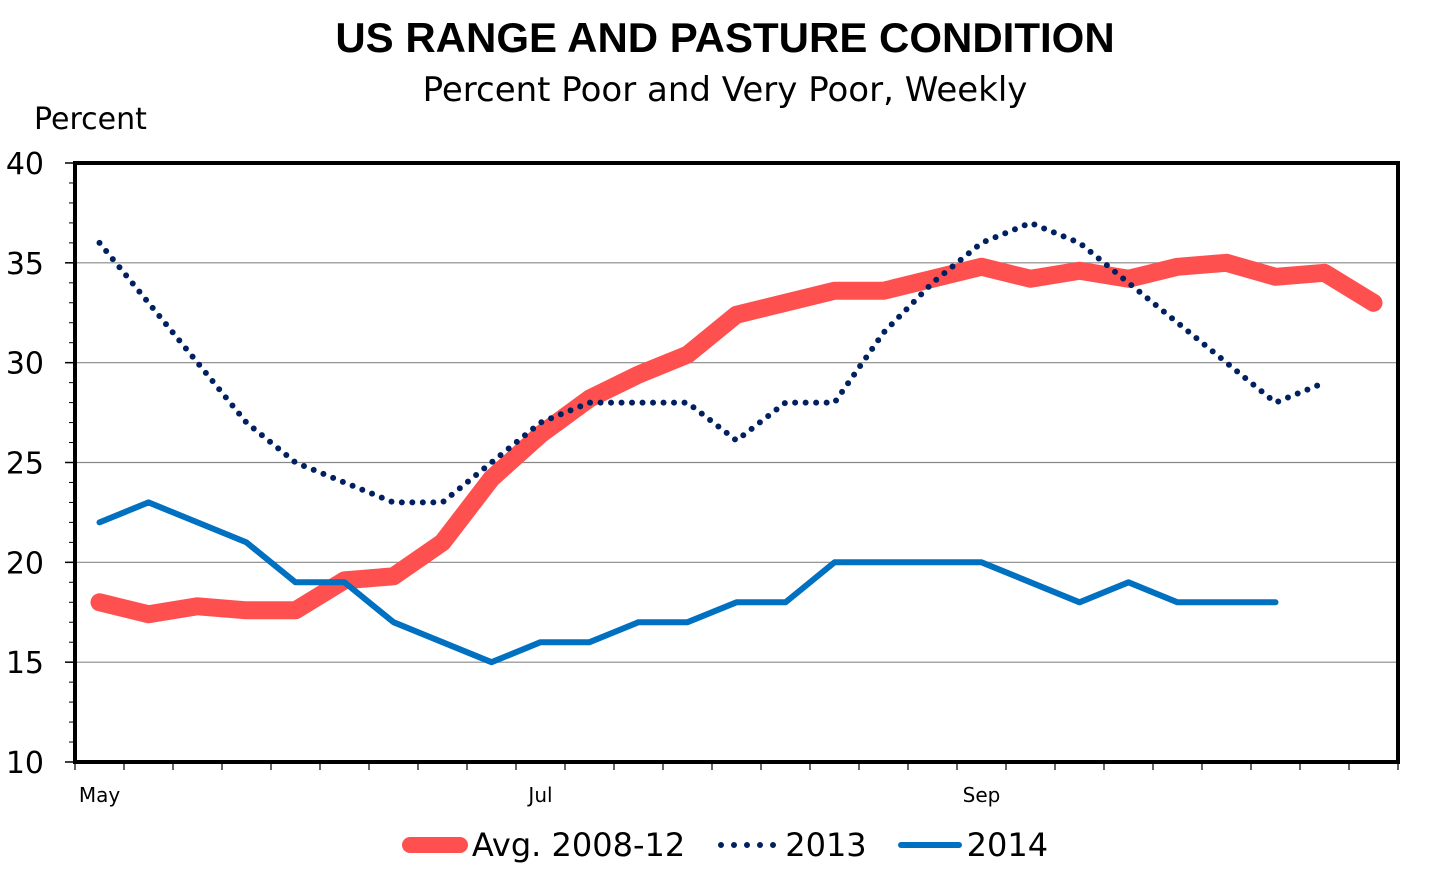 Image resolution: width=1450 pixels, height=887 pixels. Describe the element at coordinates (25, 464) in the screenshot. I see `y-tick-label: 25` at that location.